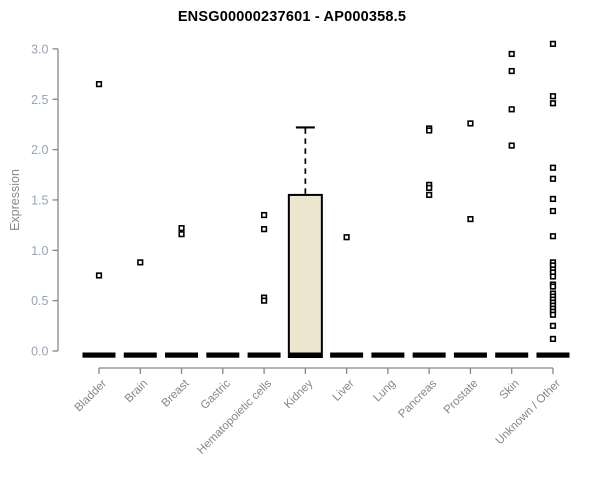 Image resolution: width=600 pixels, height=500 pixels. What do you see at coordinates (39, 150) in the screenshot?
I see `y-tick-label: 2.0` at bounding box center [39, 150].